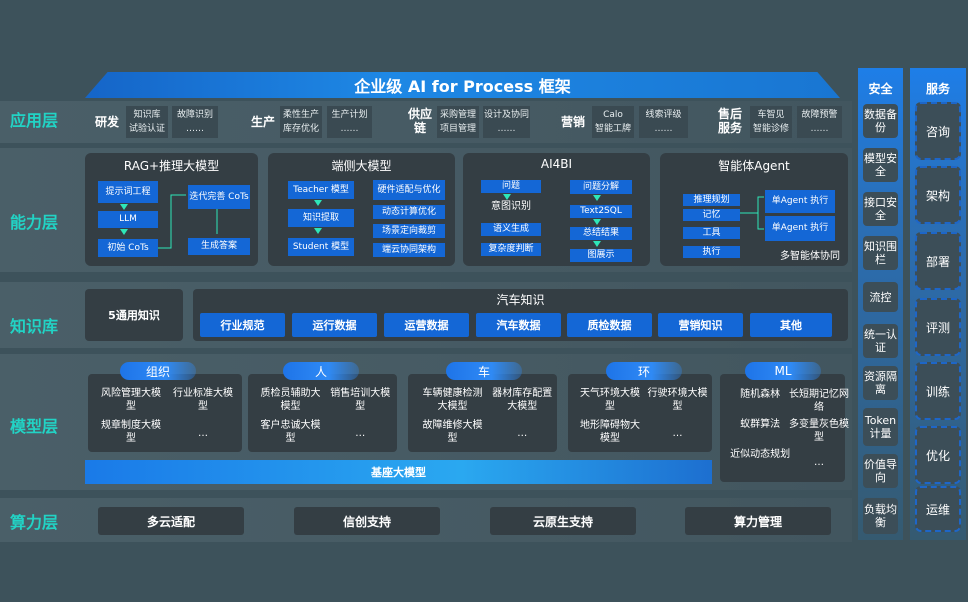 The image size is (968, 602). Describe the element at coordinates (409, 190) in the screenshot. I see `ability-step: 硬件适配与优化` at that location.